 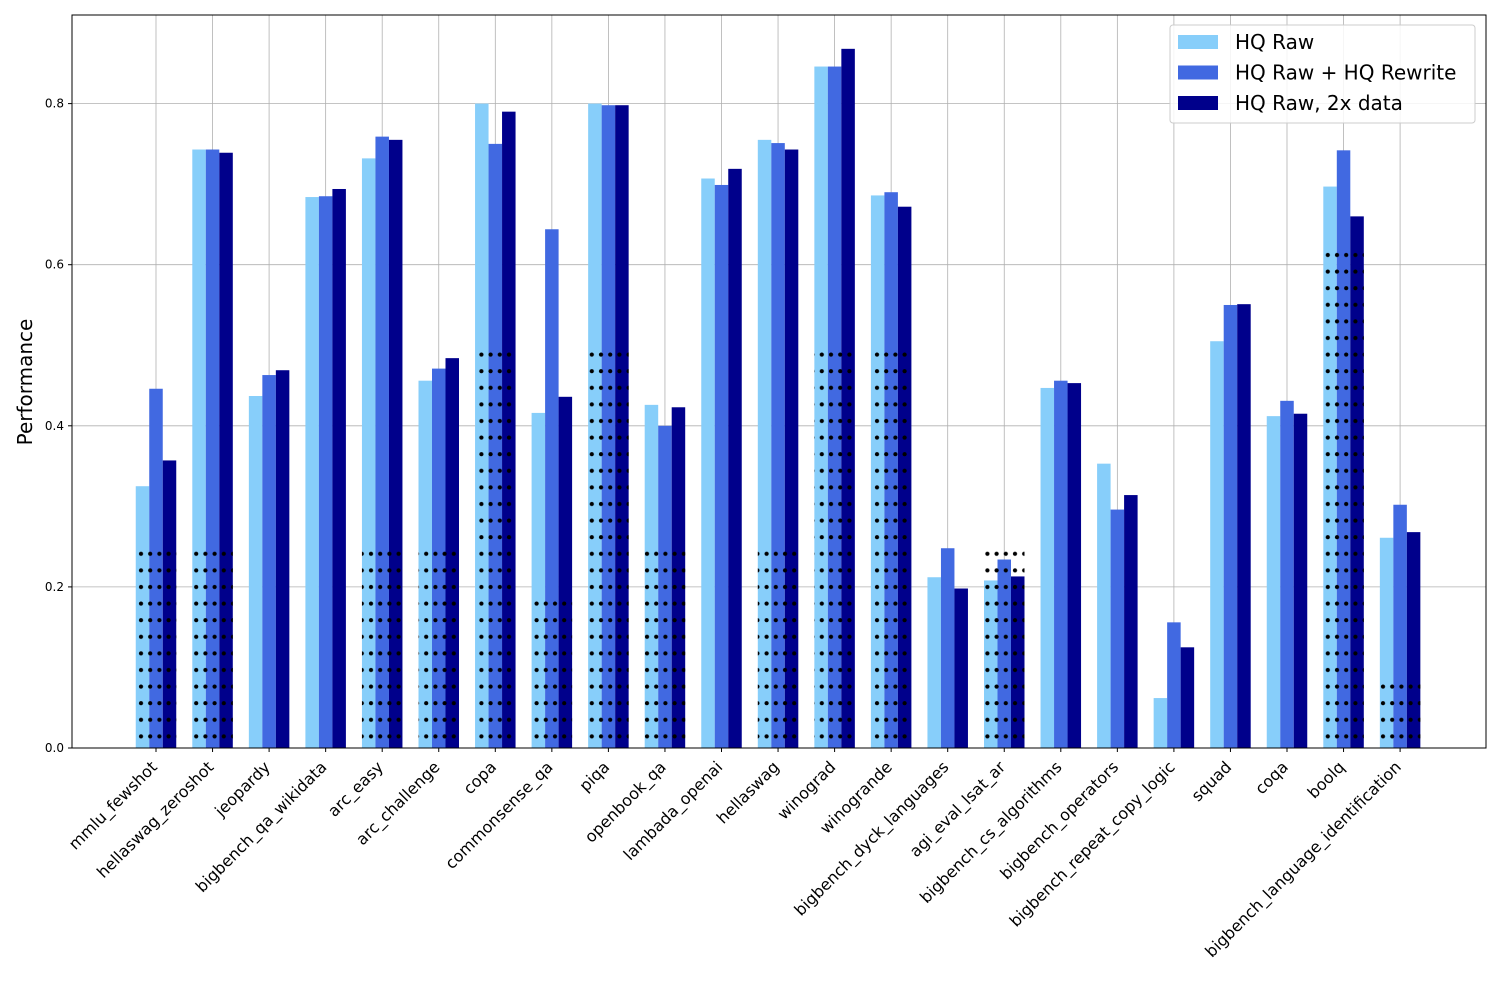 What do you see at coordinates (1345, 73) in the screenshot?
I see `legend-entry: HQ Raw + HQ Rewrite` at bounding box center [1345, 73].